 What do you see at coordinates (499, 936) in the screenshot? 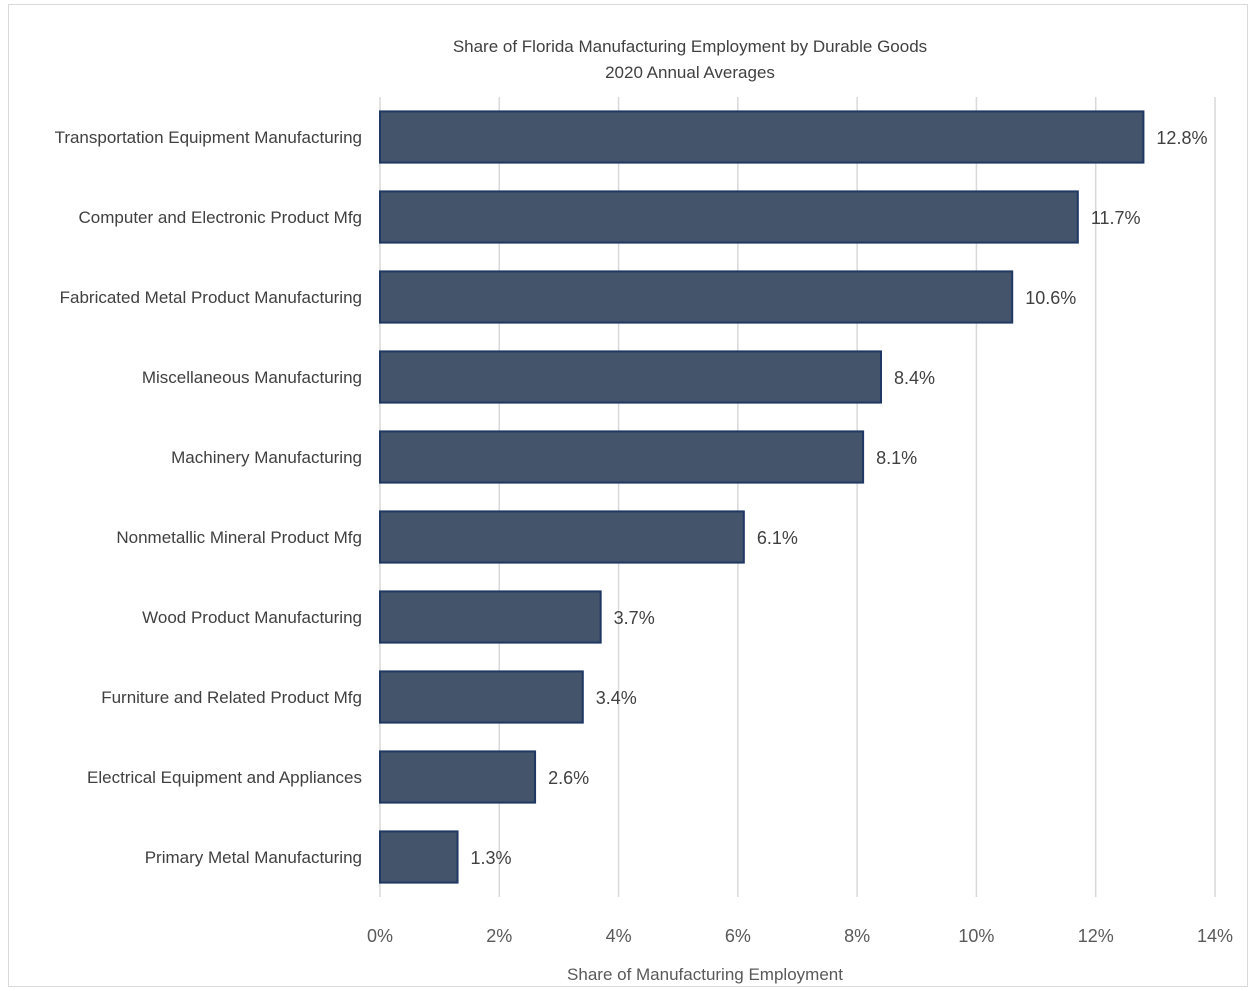
I see `x-tick-label: 2%` at bounding box center [499, 936].